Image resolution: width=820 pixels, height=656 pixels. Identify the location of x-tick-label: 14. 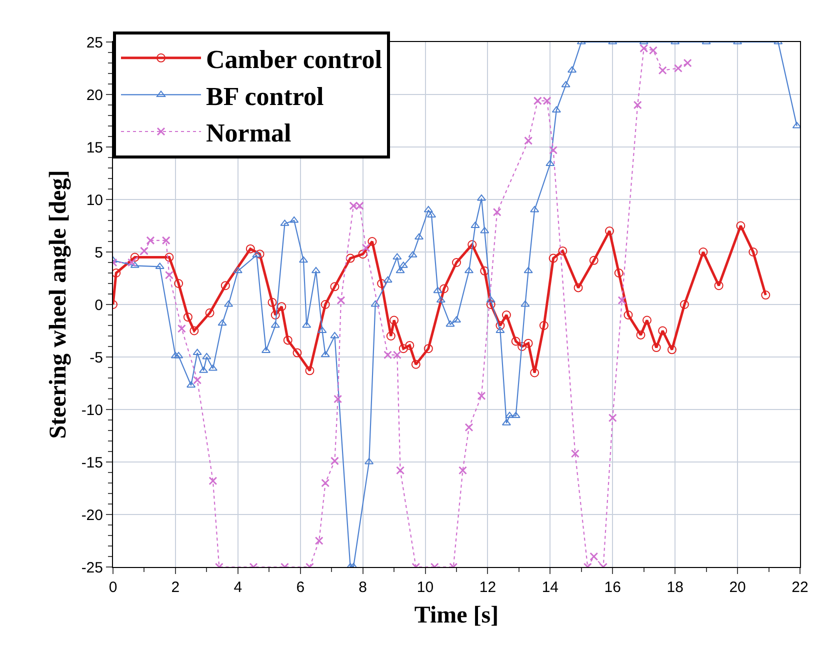
(550, 587).